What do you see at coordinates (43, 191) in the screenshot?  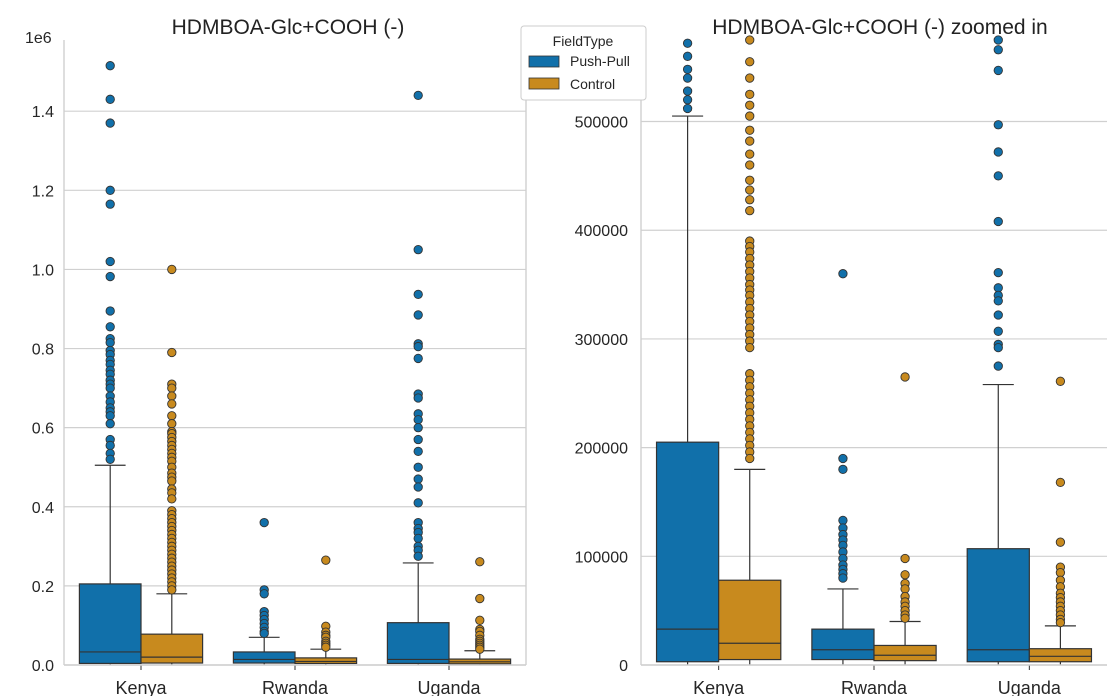 I see `y-tick-label: 1.2` at bounding box center [43, 191].